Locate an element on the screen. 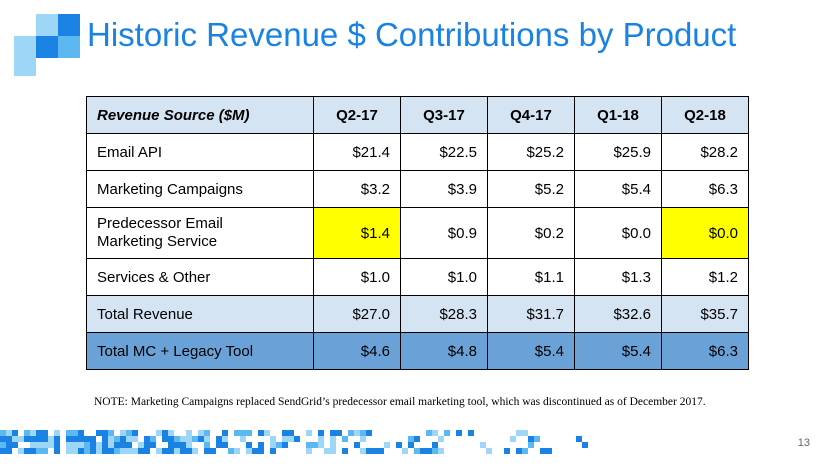 Image resolution: width=830 pixels, height=467 pixels. table-cell: $4.8 is located at coordinates (444, 351).